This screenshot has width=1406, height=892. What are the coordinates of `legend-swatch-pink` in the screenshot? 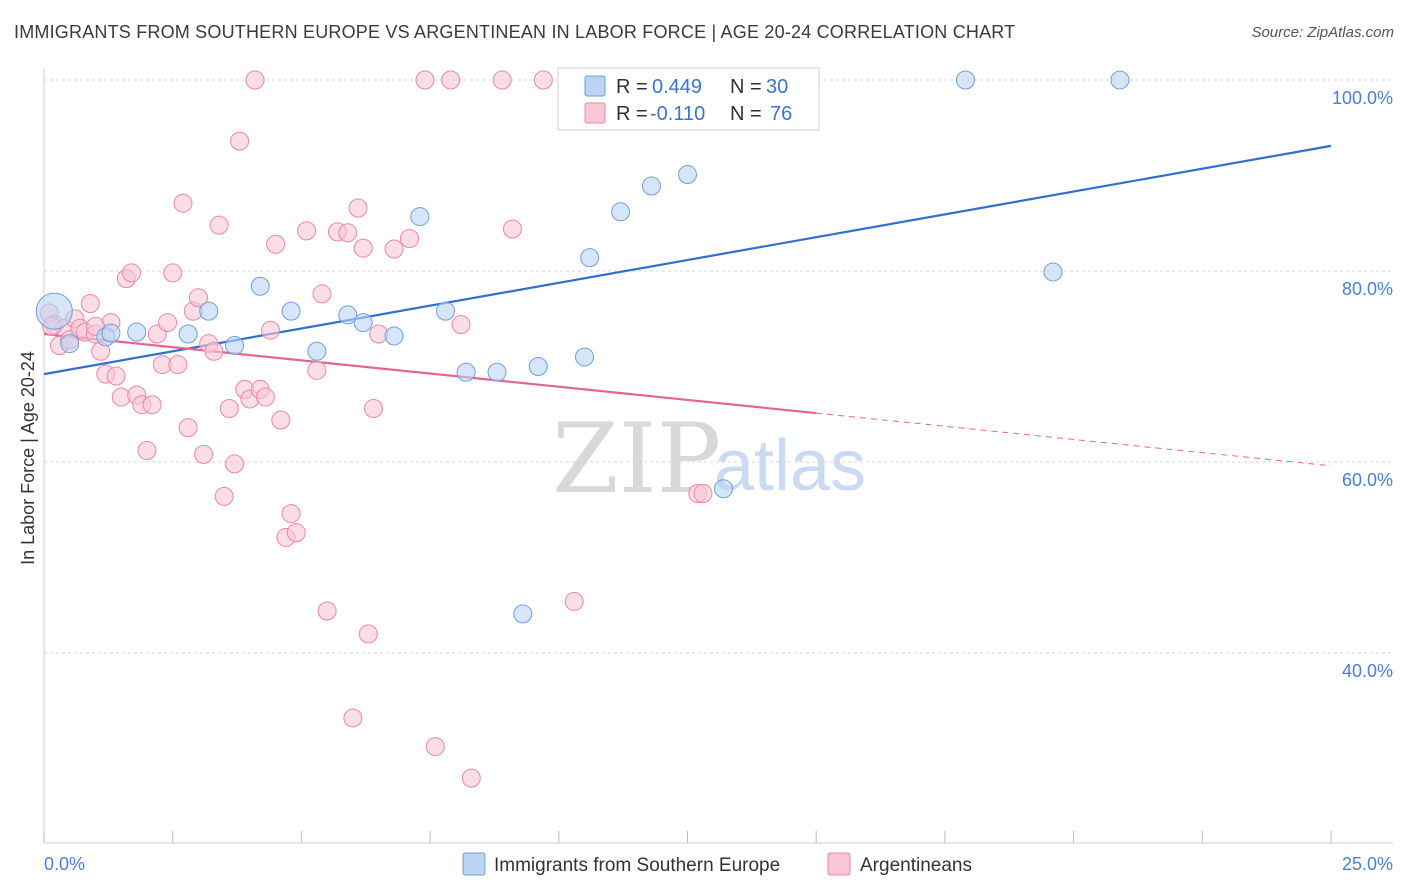 It's located at (595, 113).